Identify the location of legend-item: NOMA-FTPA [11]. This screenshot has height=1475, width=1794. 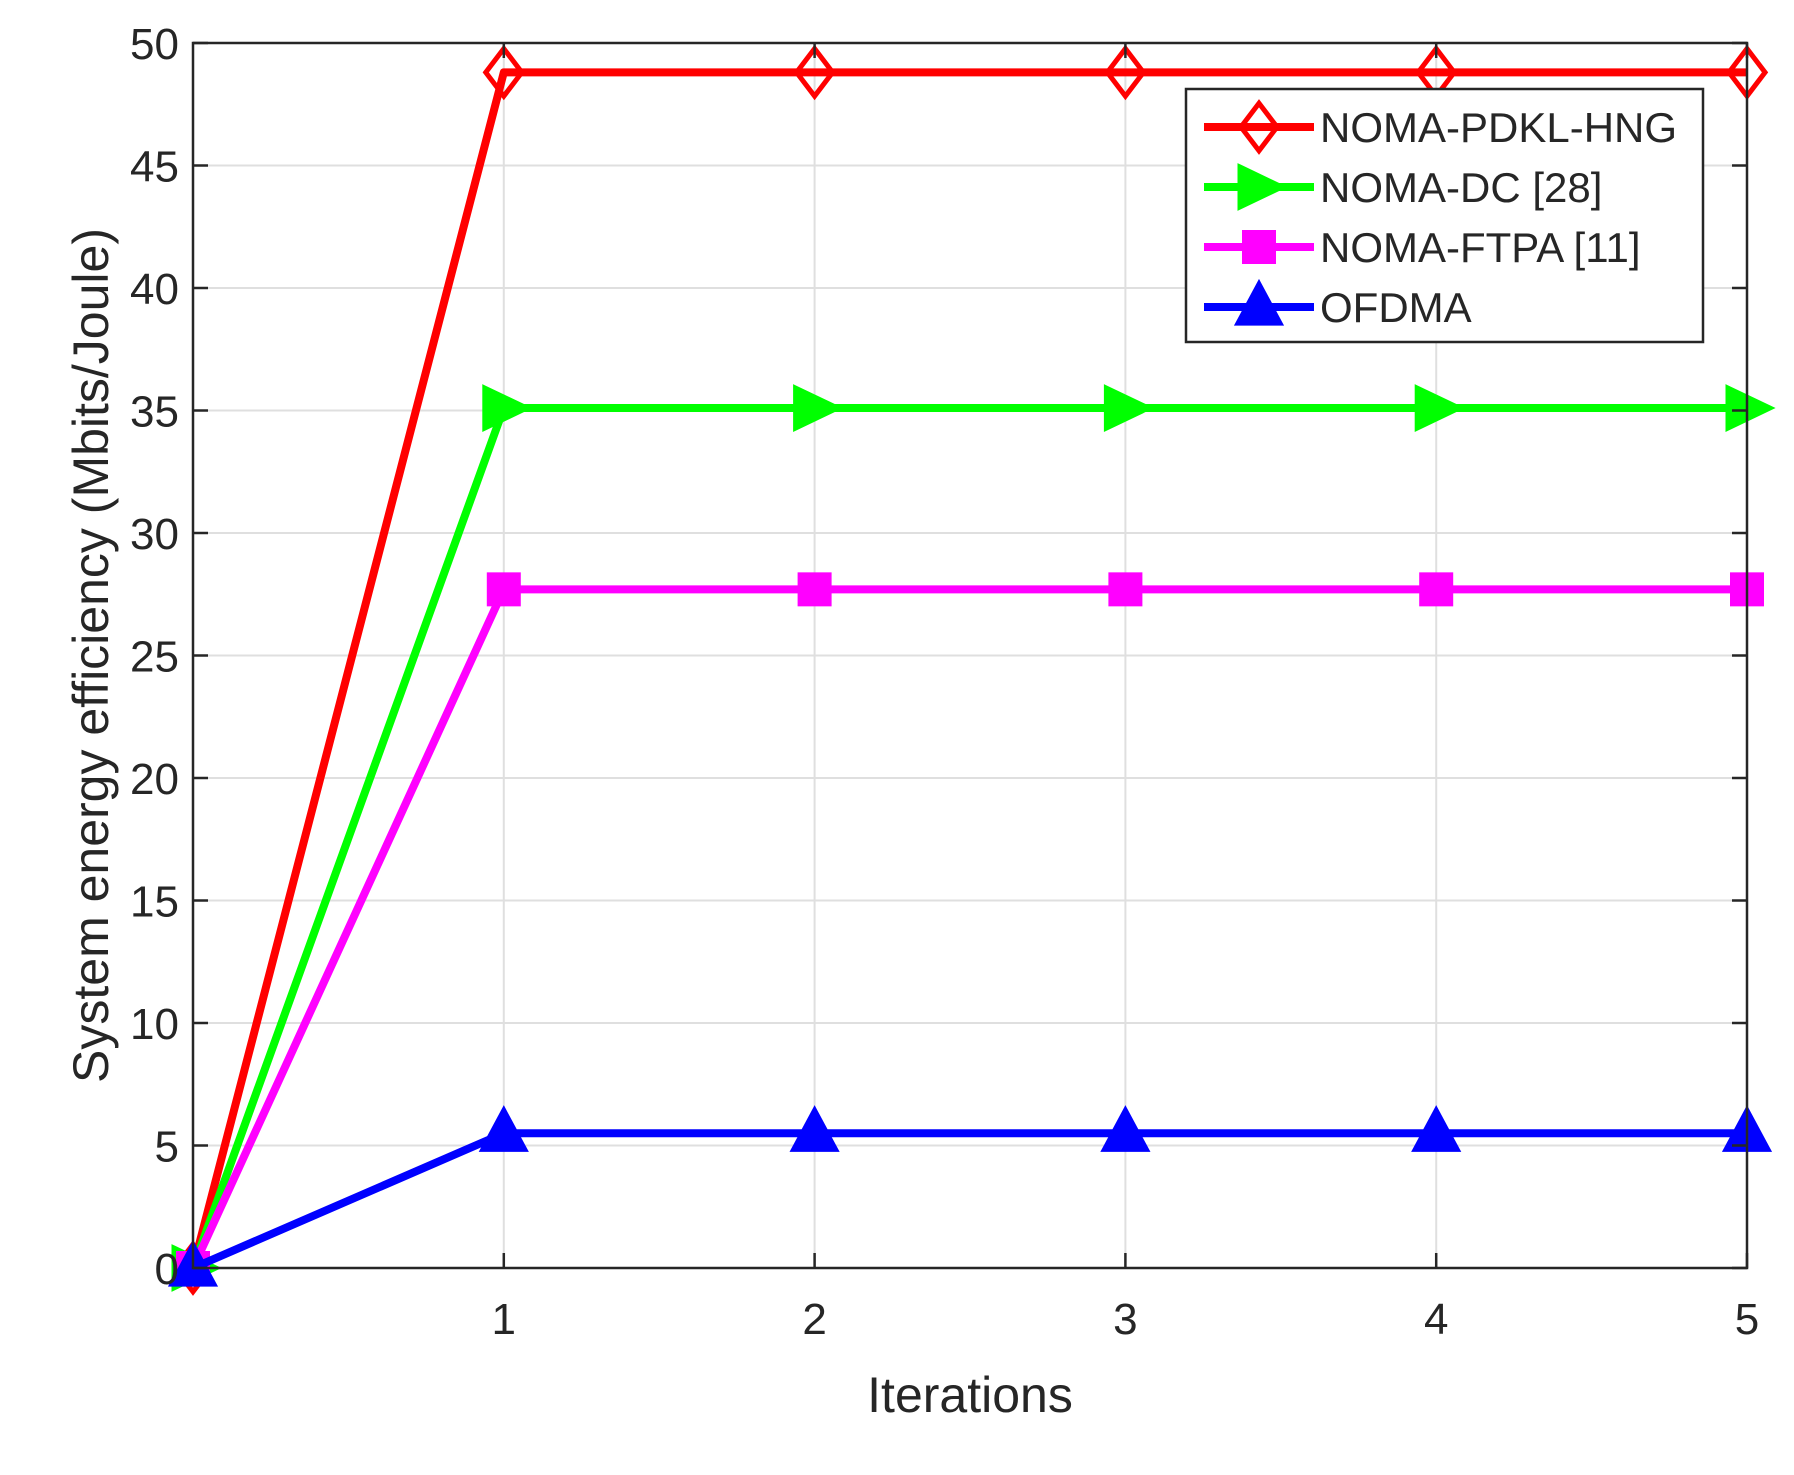
(1422, 247).